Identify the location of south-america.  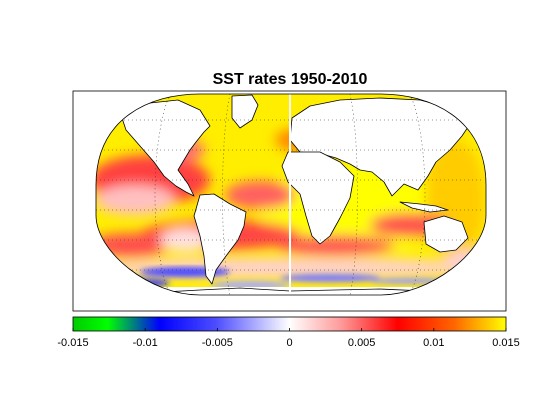
(220, 239).